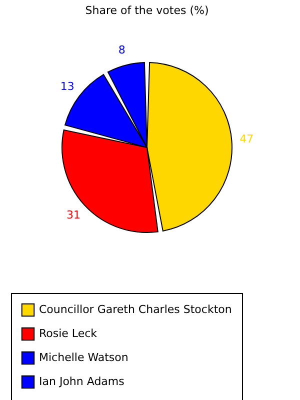 The height and width of the screenshot is (400, 300). I want to click on data-label: 13, so click(67, 86).